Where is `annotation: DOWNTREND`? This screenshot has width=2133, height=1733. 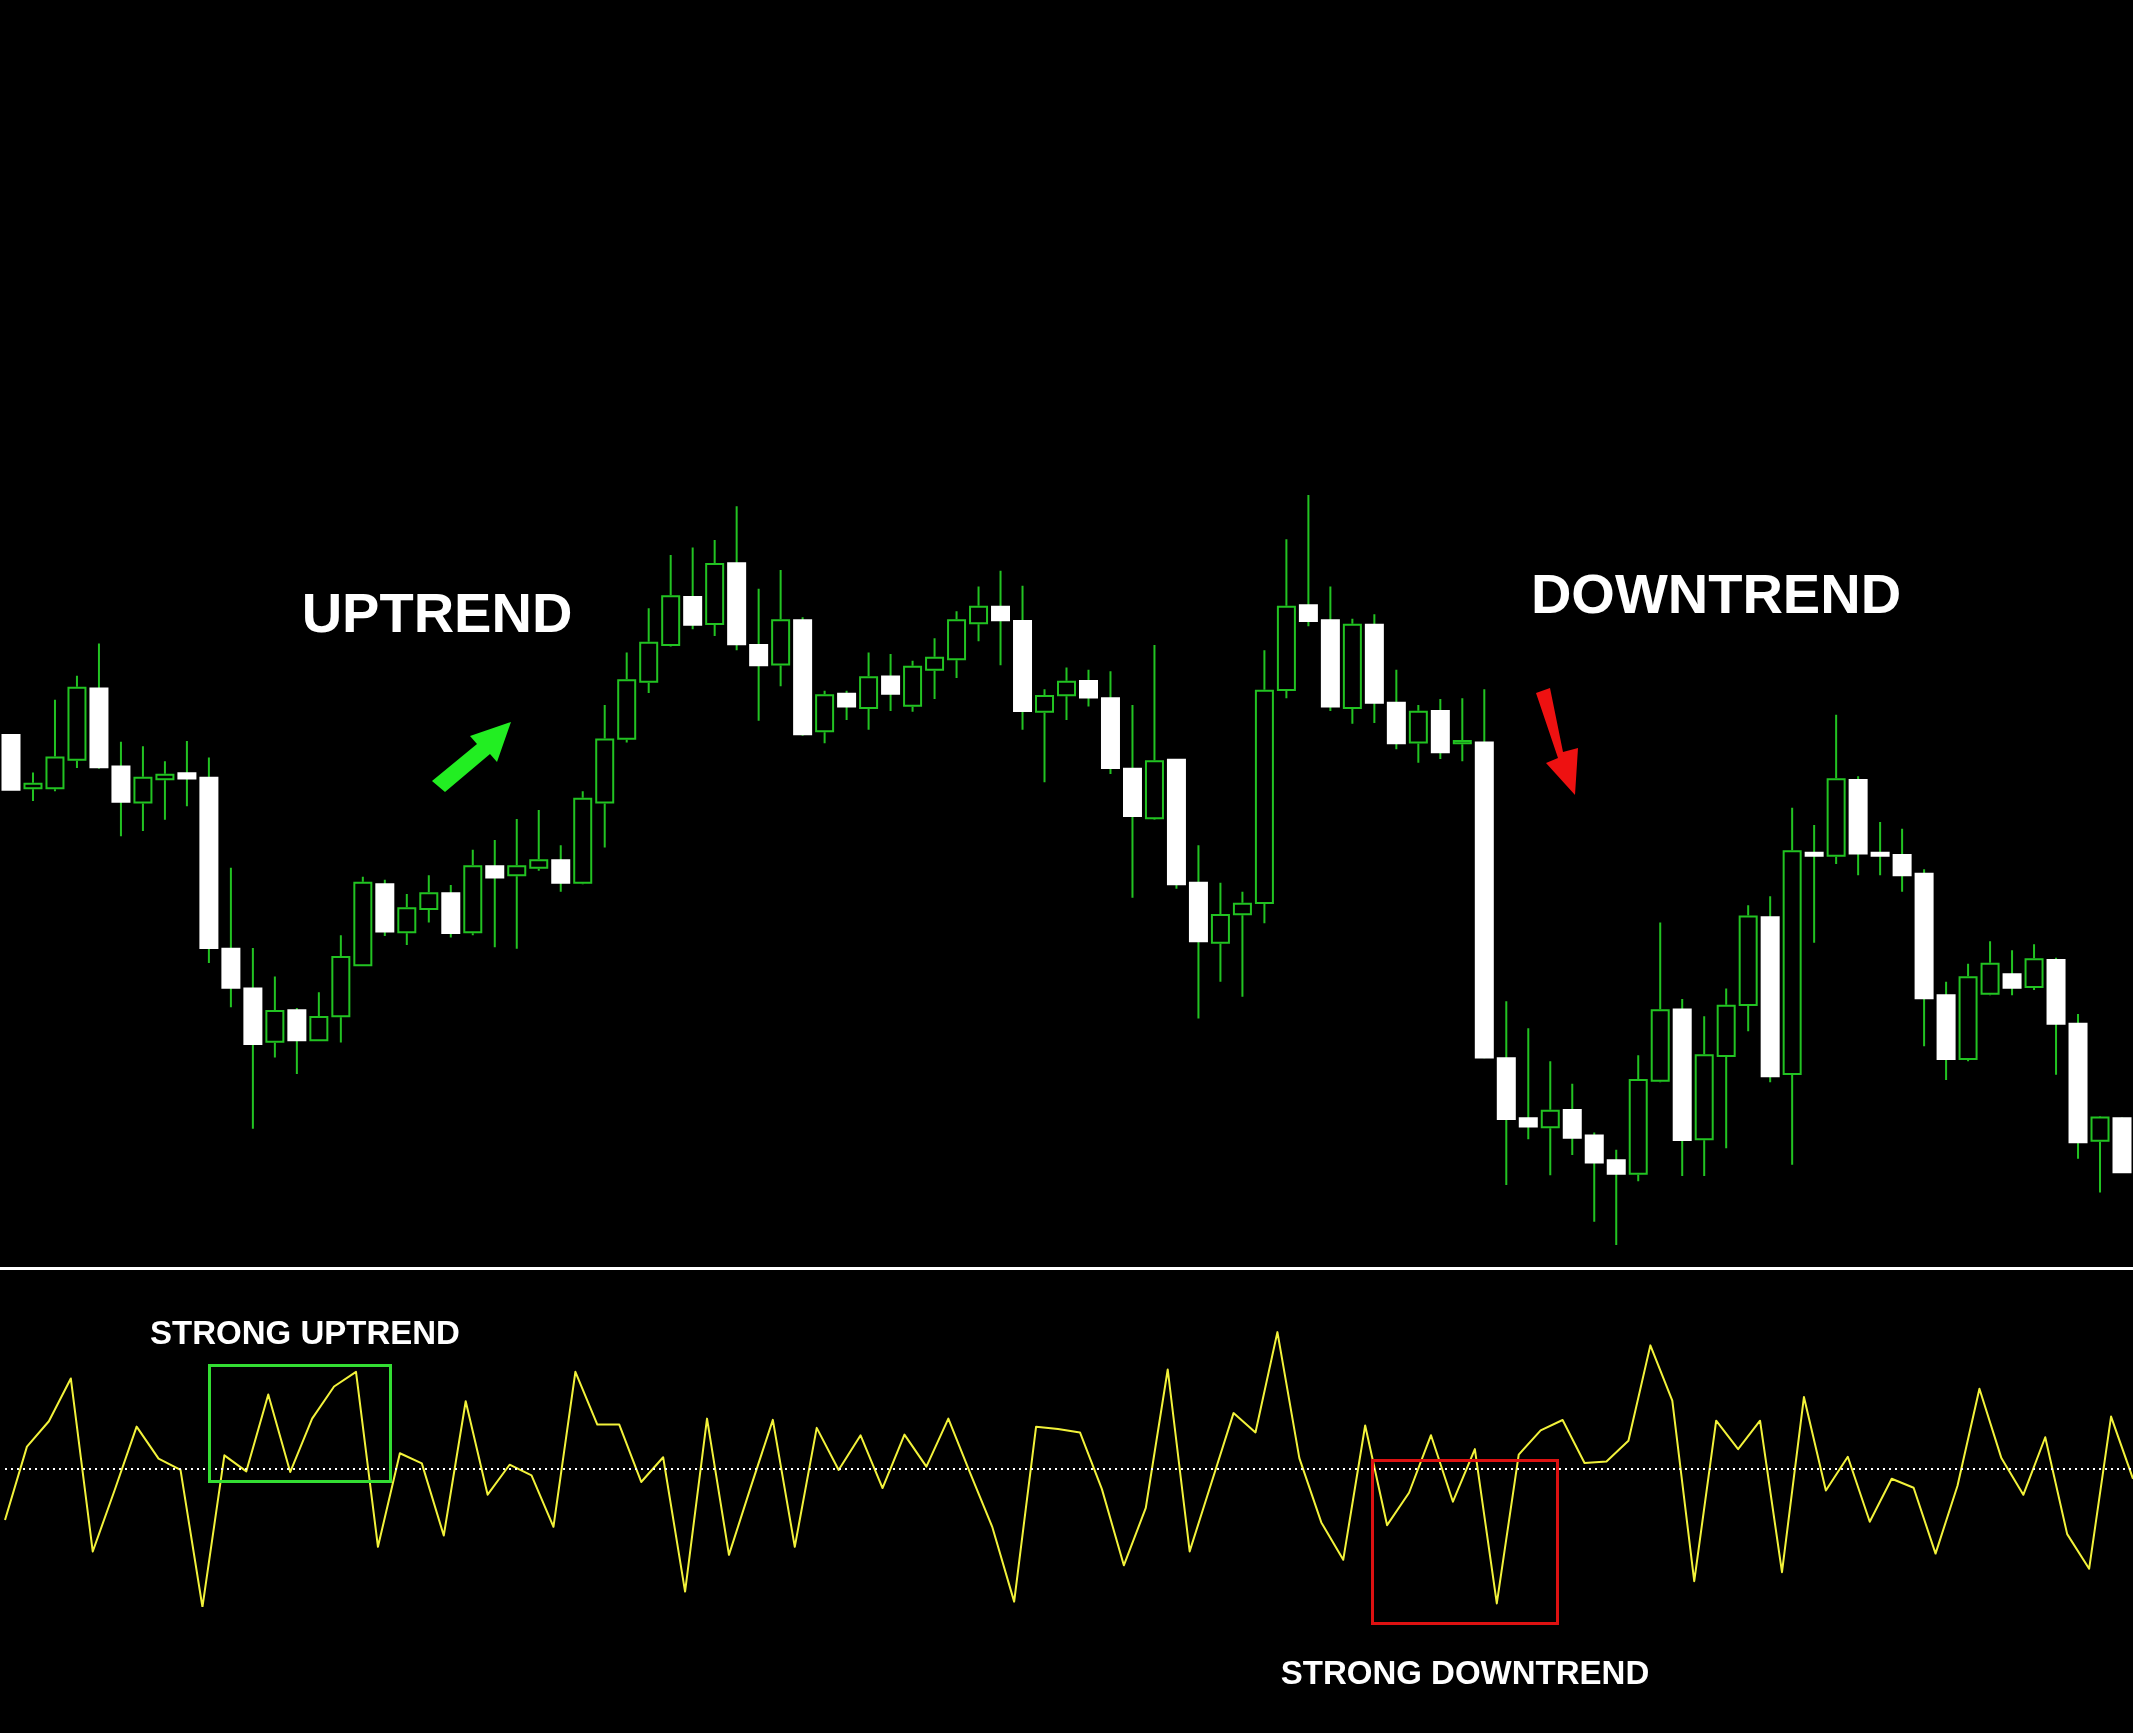 annotation: DOWNTREND is located at coordinates (1716, 593).